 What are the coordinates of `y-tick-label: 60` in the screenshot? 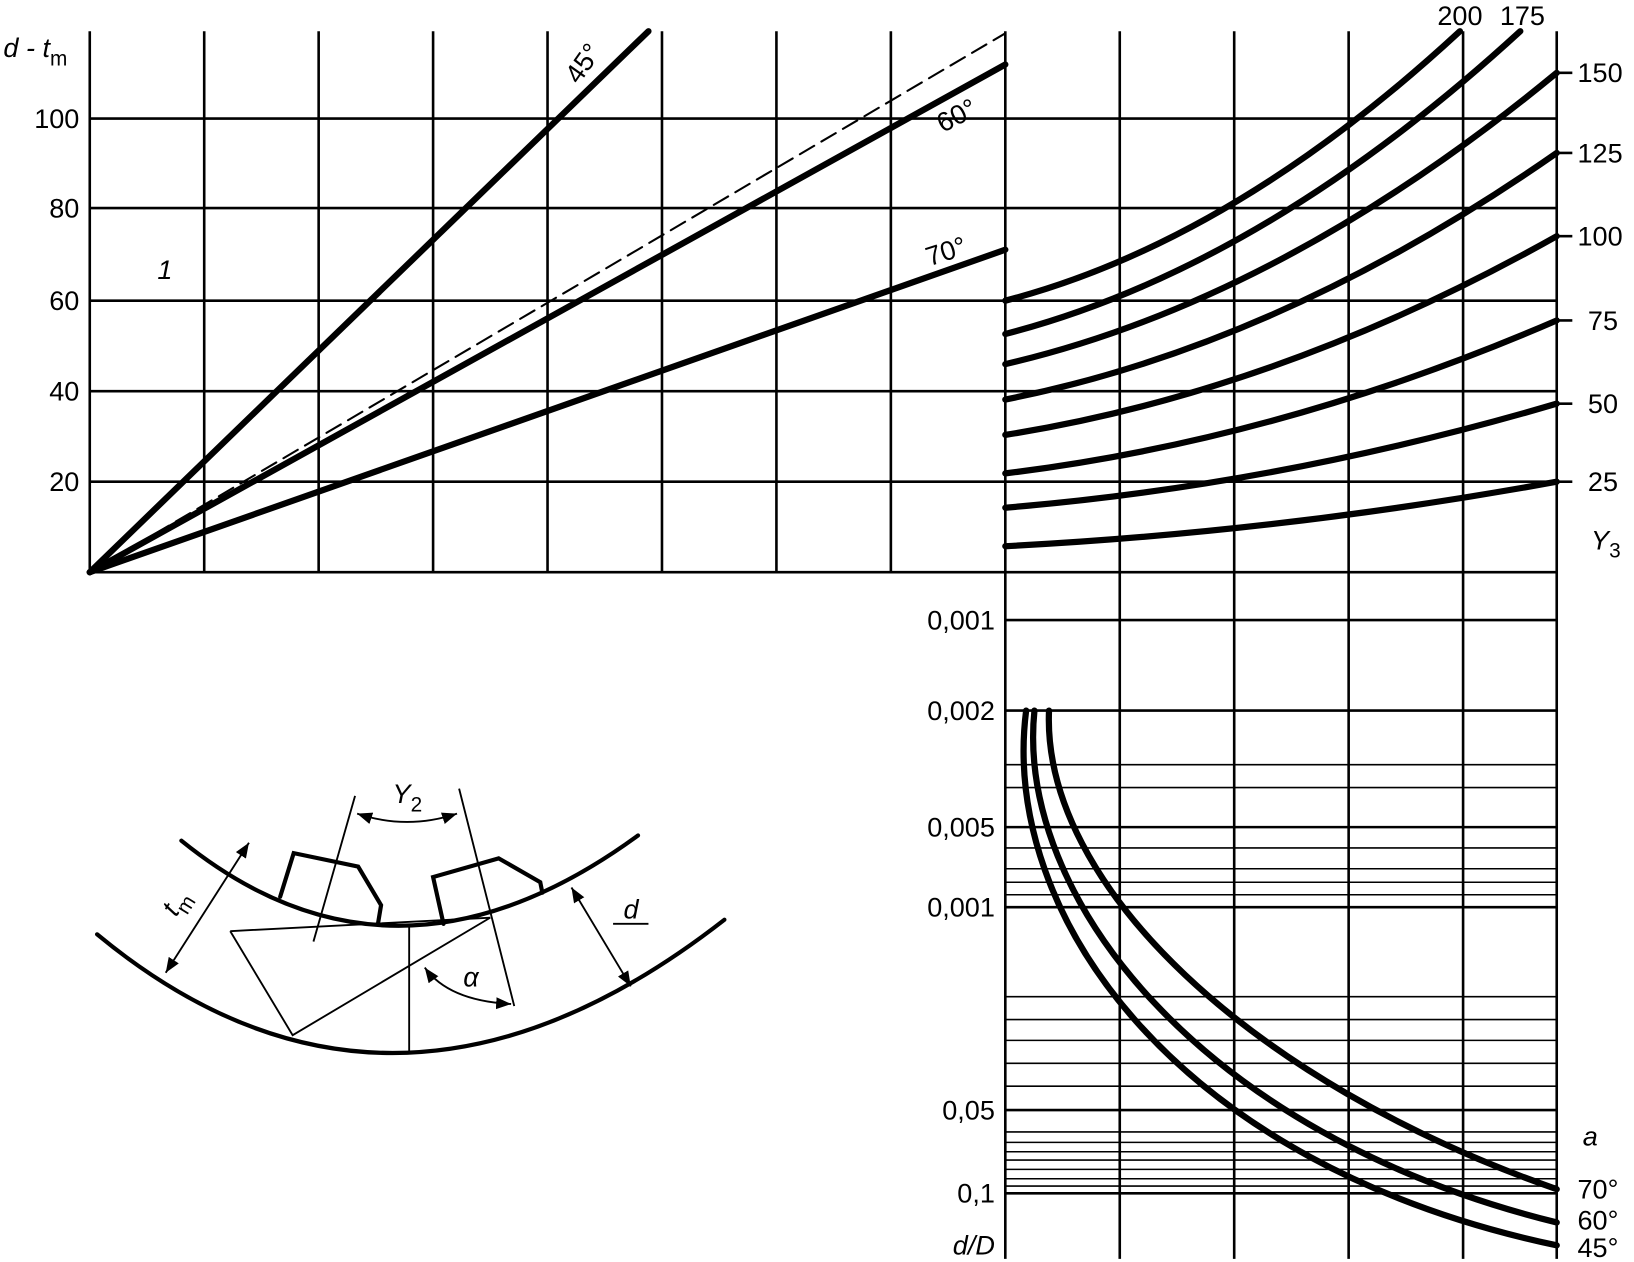 It's located at (64, 301).